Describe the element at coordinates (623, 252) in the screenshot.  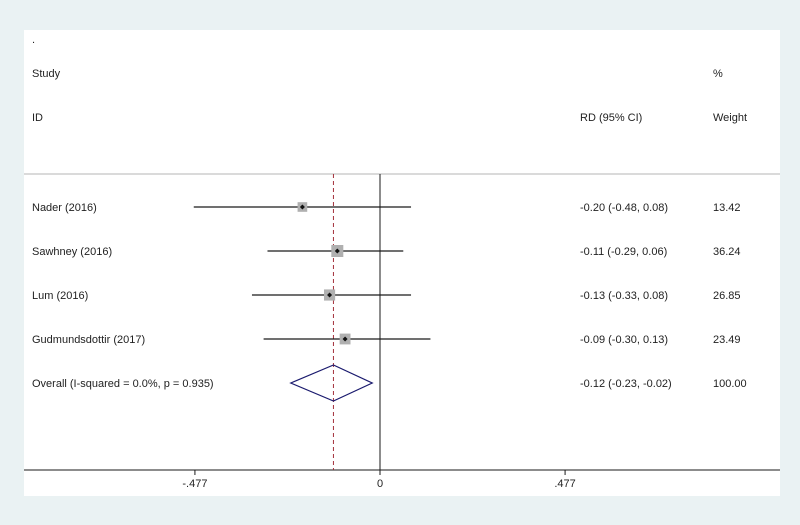
I see `study-ci-text: -0.11 (-0.29, 0.06)` at that location.